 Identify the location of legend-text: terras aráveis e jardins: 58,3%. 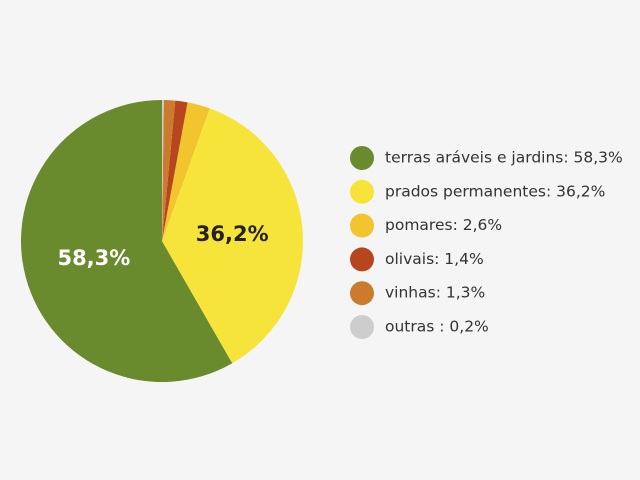
(504, 158).